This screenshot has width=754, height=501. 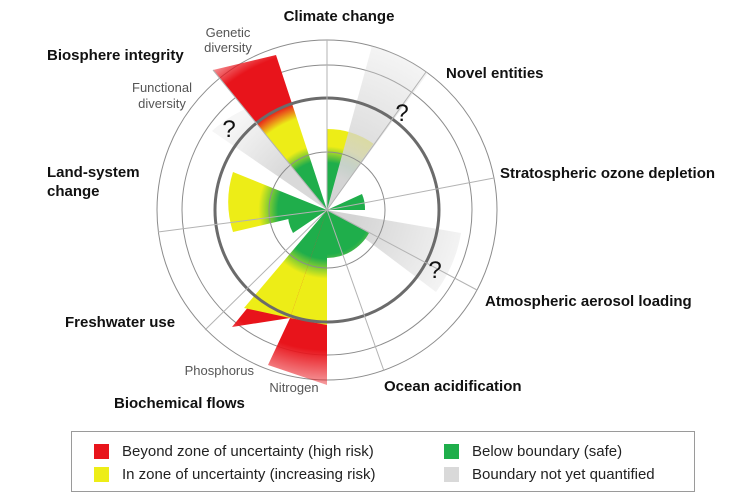 What do you see at coordinates (346, 202) in the screenshot?
I see `wedge-ozone` at bounding box center [346, 202].